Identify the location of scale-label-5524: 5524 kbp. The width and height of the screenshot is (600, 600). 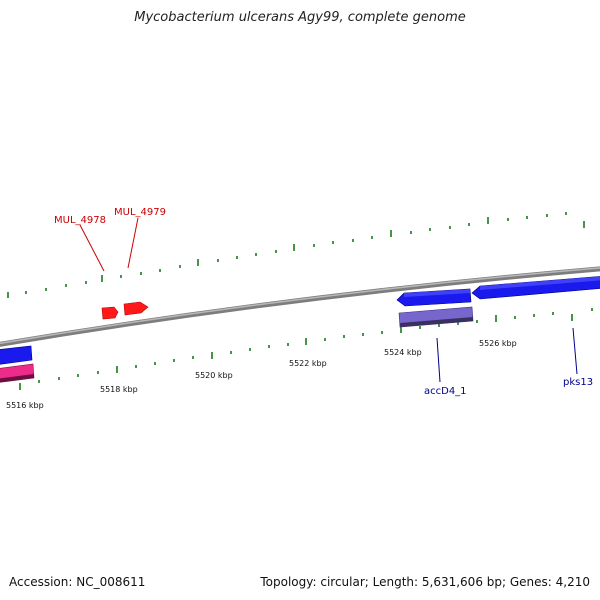
(403, 352).